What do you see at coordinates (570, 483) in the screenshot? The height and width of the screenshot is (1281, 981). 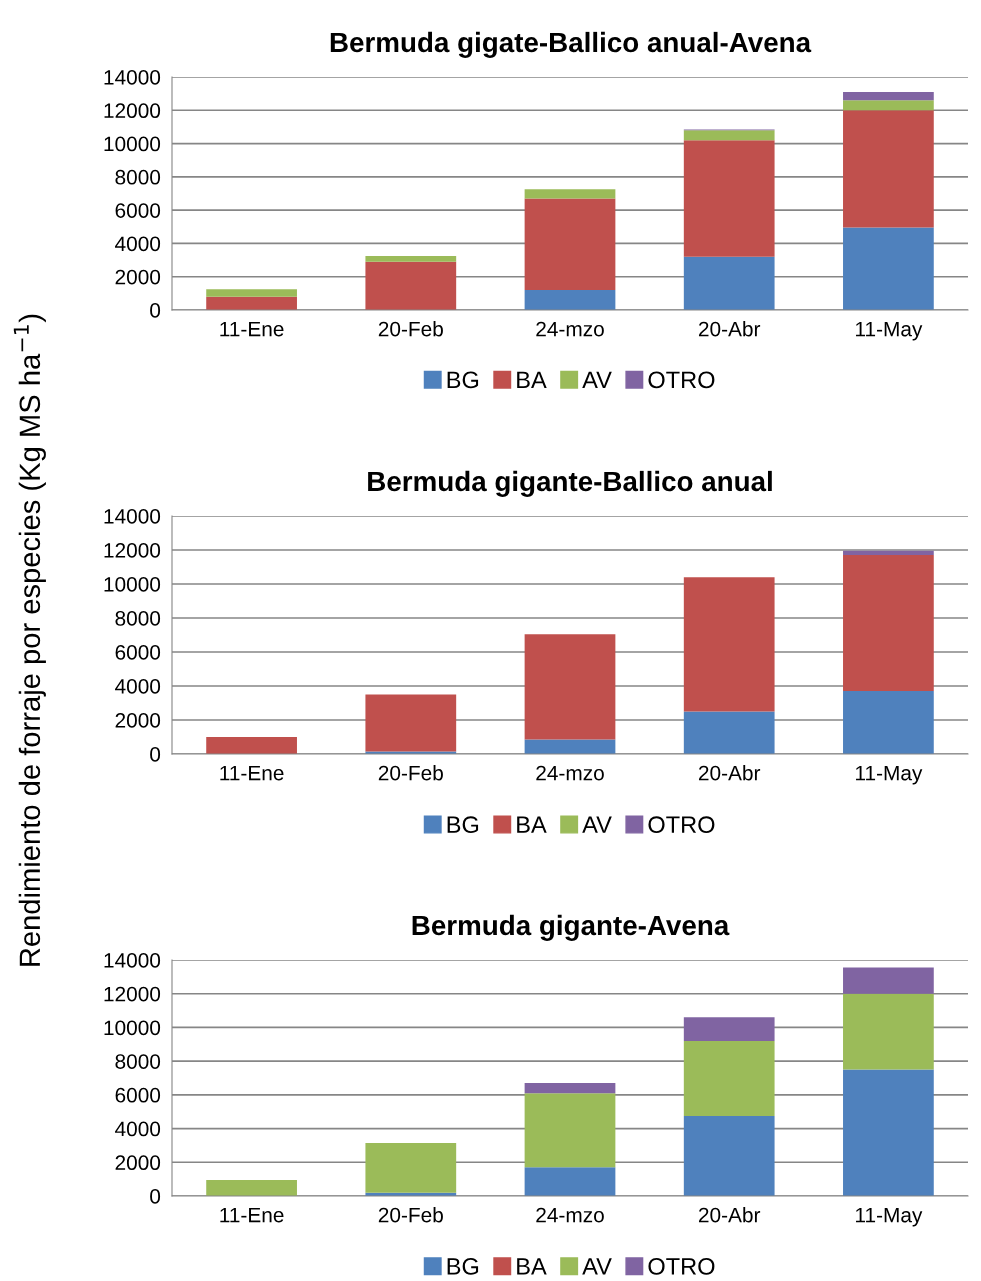 I see `chart-title: Bermuda gigante-Ballico anual` at bounding box center [570, 483].